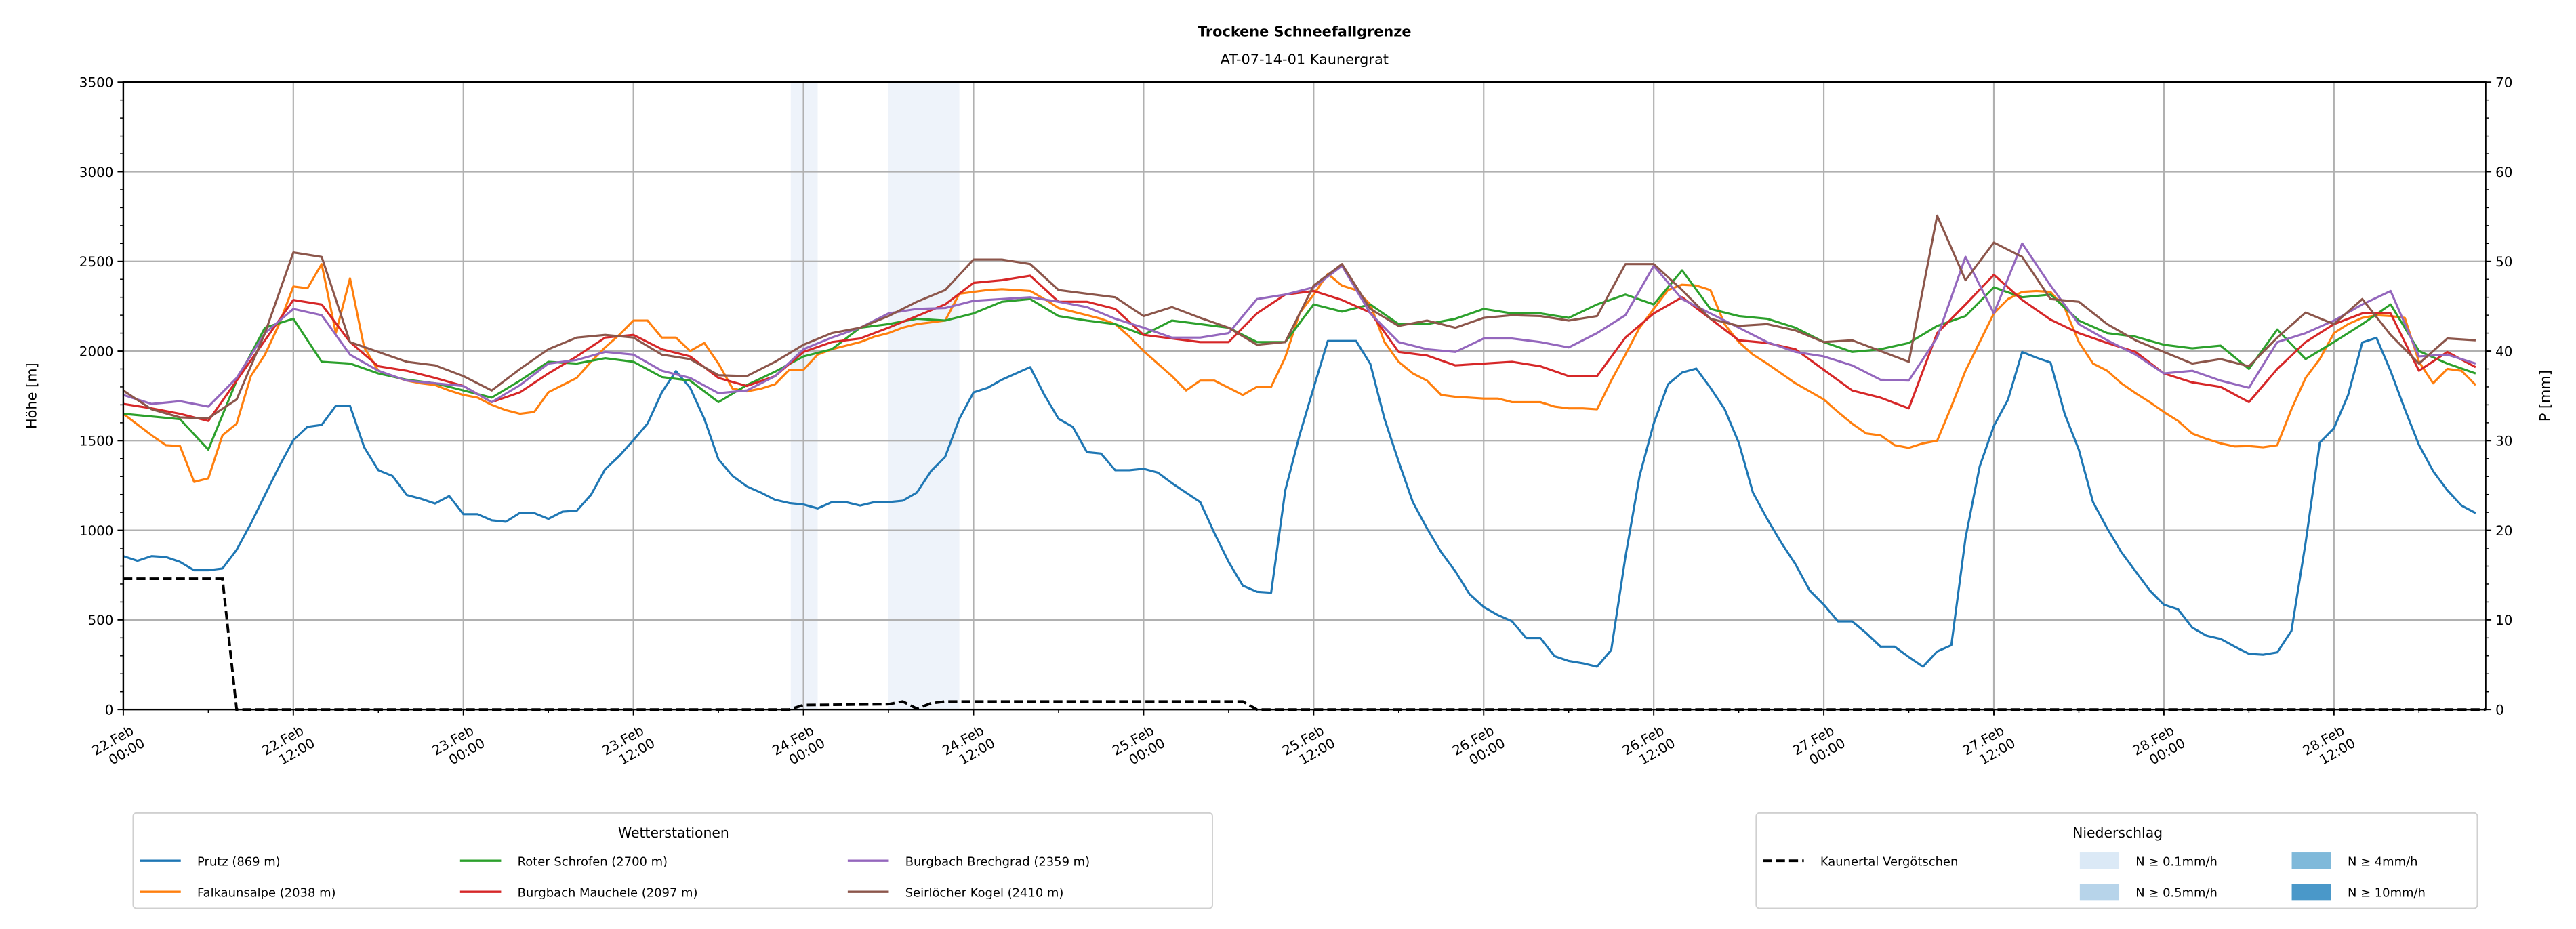 The width and height of the screenshot is (2576, 929). Describe the element at coordinates (96, 441) in the screenshot. I see `y-tick-label: 1500` at that location.